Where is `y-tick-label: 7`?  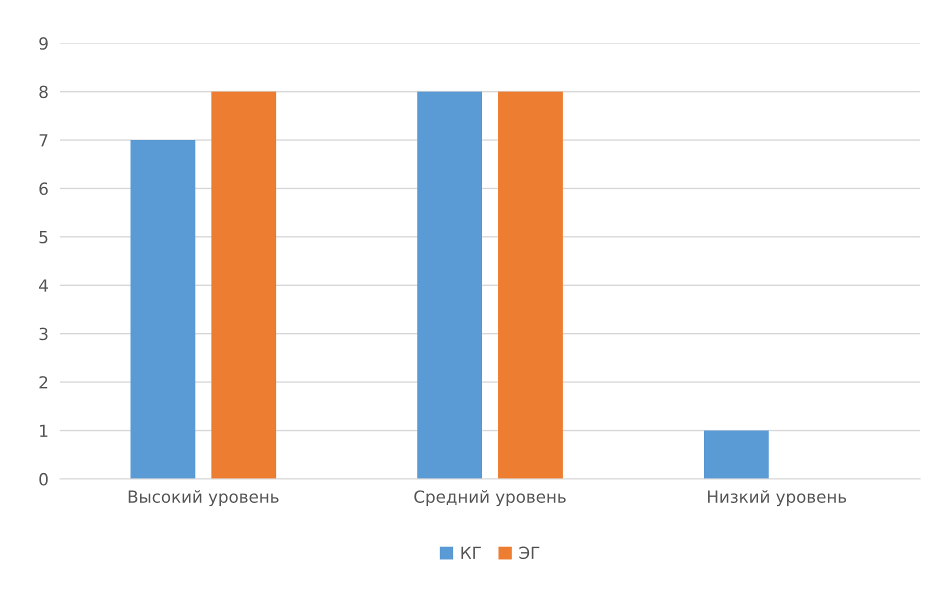
y-tick-label: 7 is located at coordinates (44, 140).